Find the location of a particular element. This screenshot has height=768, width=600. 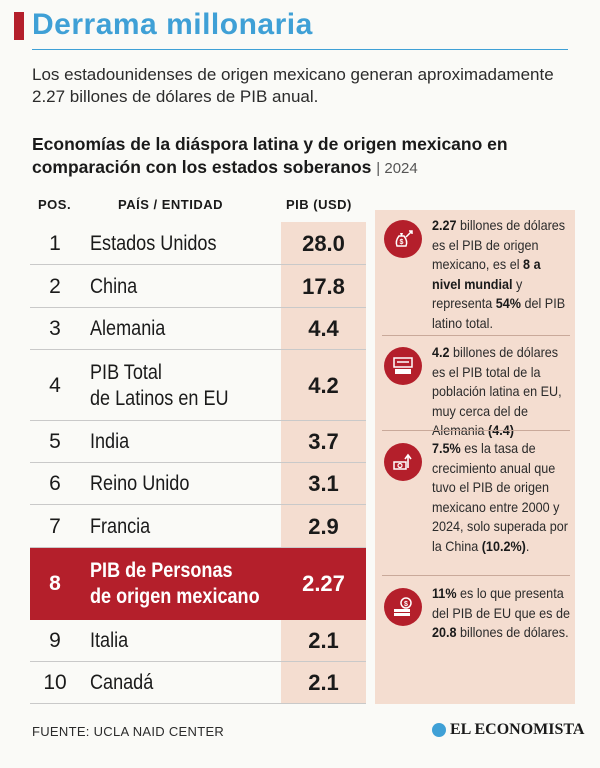

row-pib-value: 4.2 is located at coordinates (323, 385).